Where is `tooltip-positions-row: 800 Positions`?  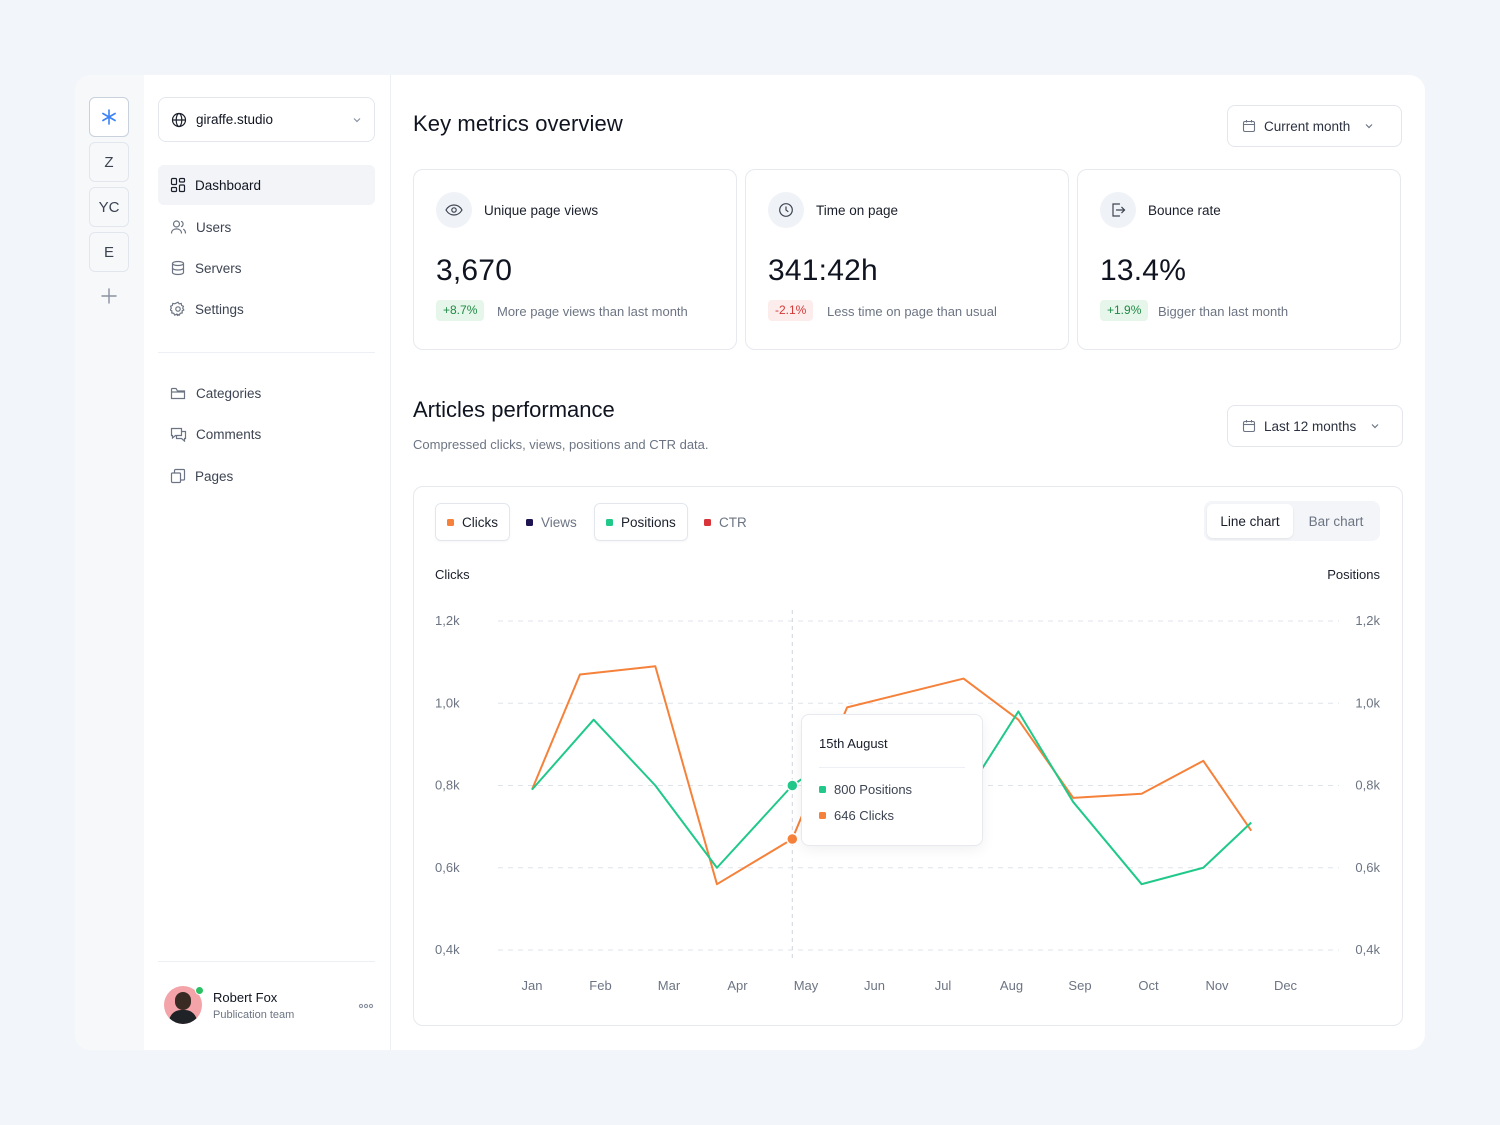 tooltip-positions-row: 800 Positions is located at coordinates (865, 789).